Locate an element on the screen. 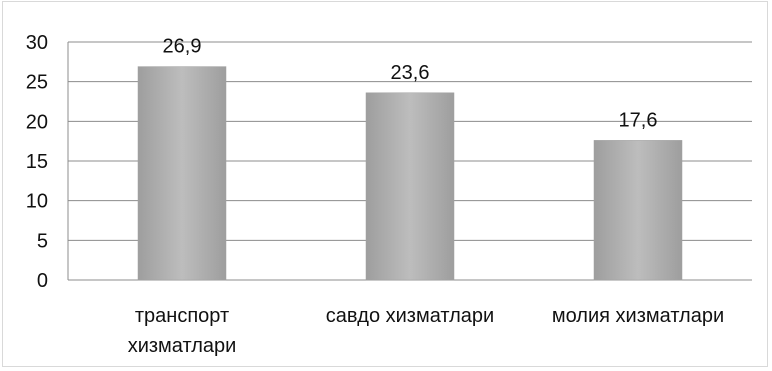 The width and height of the screenshot is (772, 371). data-label: 26,9 is located at coordinates (182, 47).